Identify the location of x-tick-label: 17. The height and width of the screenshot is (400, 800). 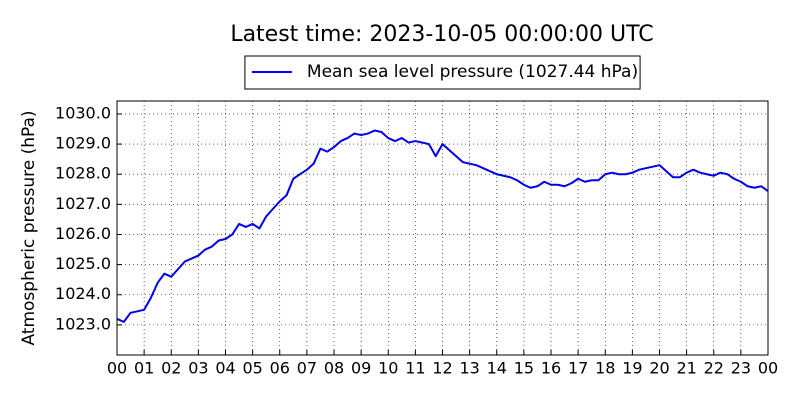
(578, 368).